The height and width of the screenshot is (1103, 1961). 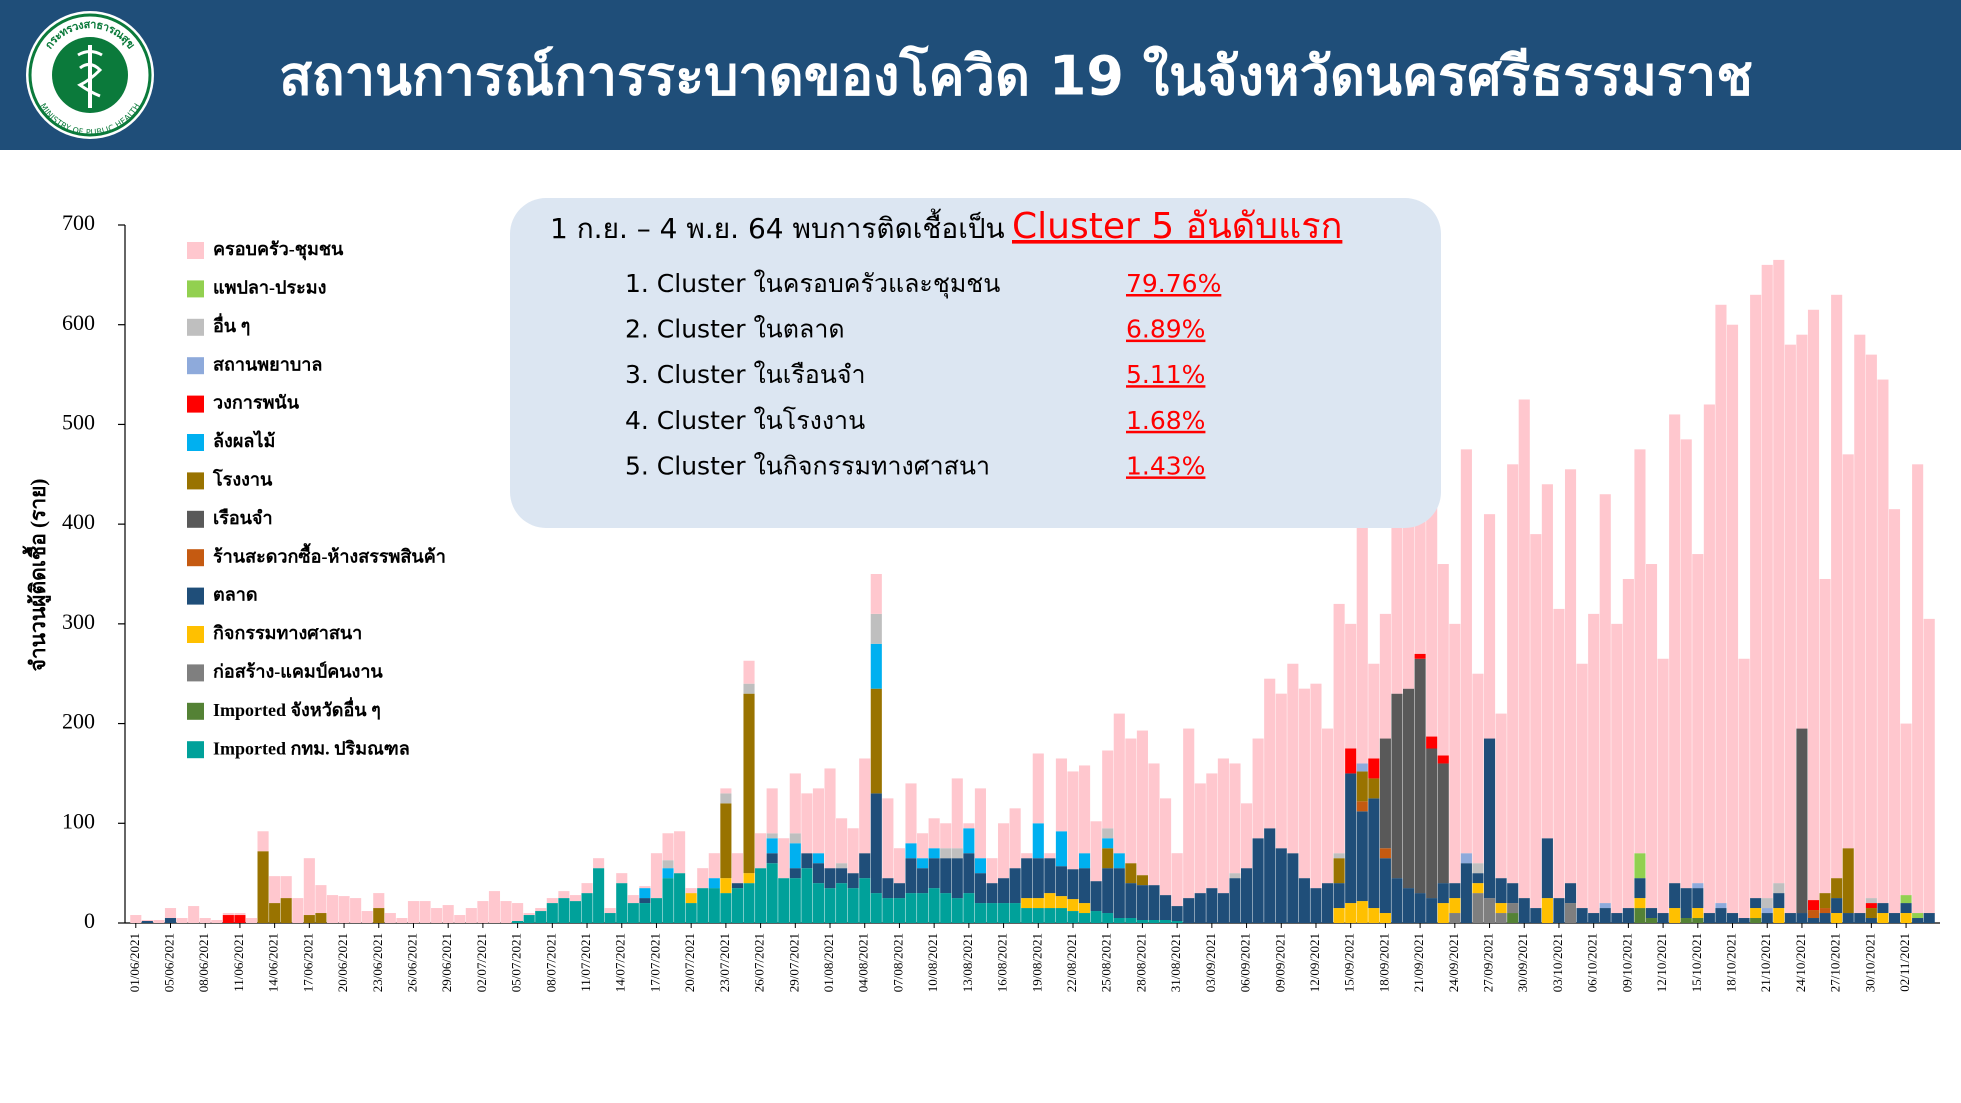 I want to click on y-tick-label: 400, so click(x=78, y=521).